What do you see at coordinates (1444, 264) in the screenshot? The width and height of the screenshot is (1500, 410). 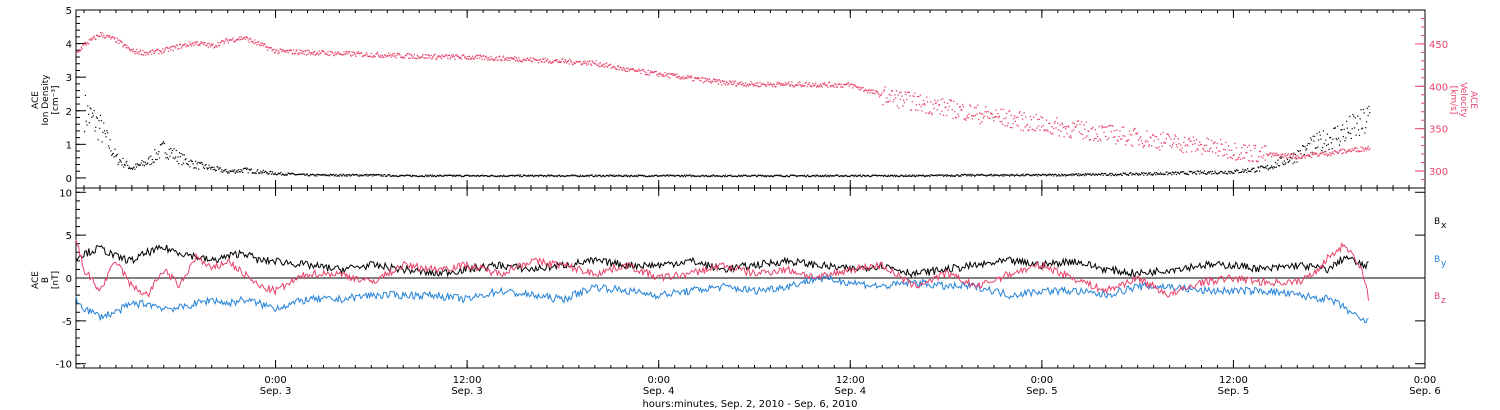 I see `legend-by-sub: y` at bounding box center [1444, 264].